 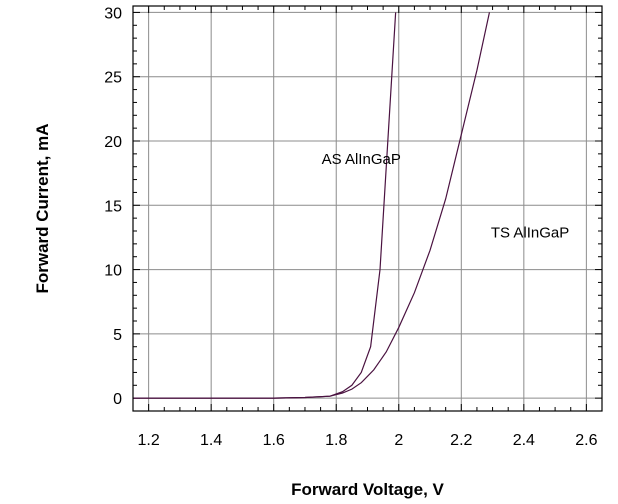 I want to click on y-tick-label: 5, so click(x=117, y=335).